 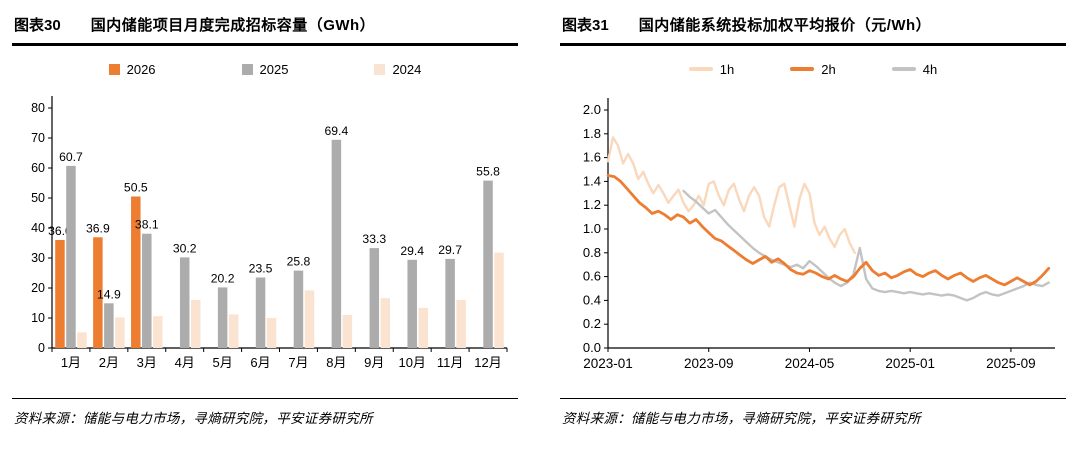 What do you see at coordinates (109, 362) in the screenshot?
I see `axis-label: 2月` at bounding box center [109, 362].